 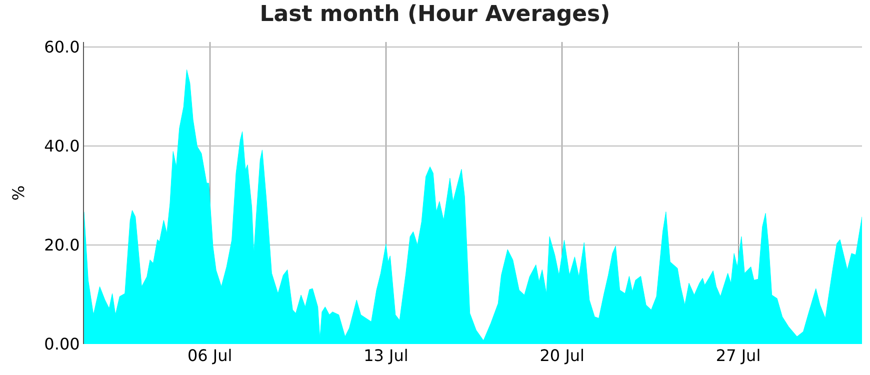 What do you see at coordinates (209, 355) in the screenshot?
I see `x-tick-label: 06 Jul` at bounding box center [209, 355].